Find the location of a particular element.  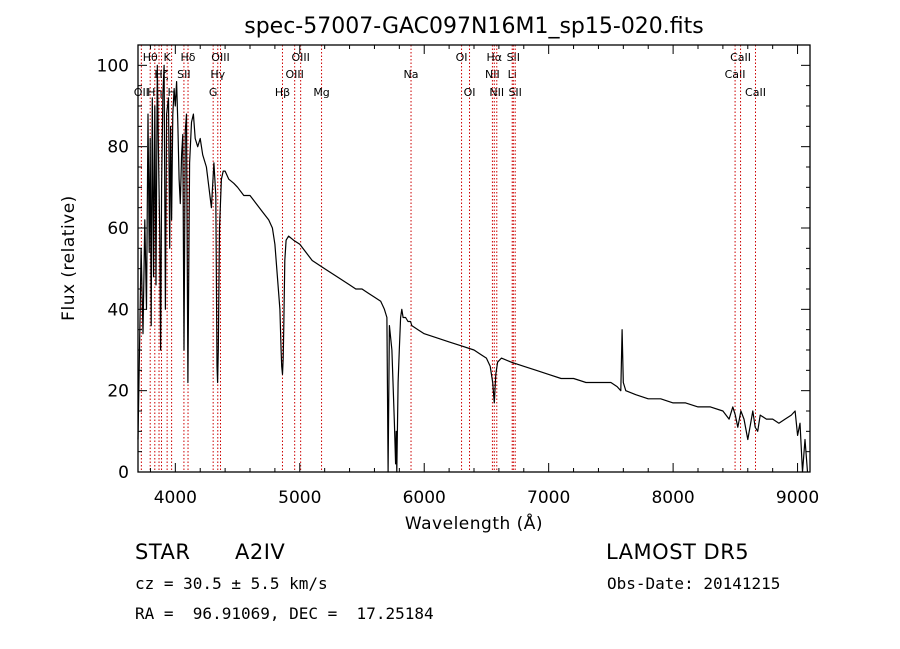

y-tick-label-2: 40 is located at coordinates (118, 310).